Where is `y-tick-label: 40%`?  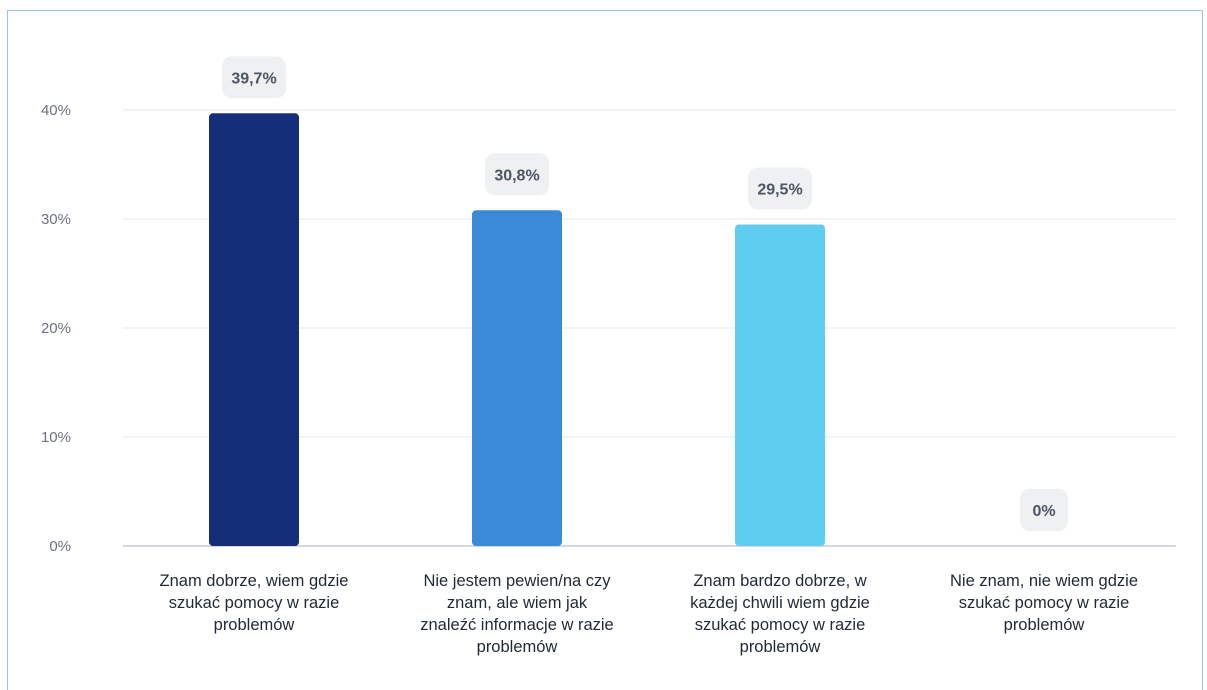
y-tick-label: 40% is located at coordinates (56, 110).